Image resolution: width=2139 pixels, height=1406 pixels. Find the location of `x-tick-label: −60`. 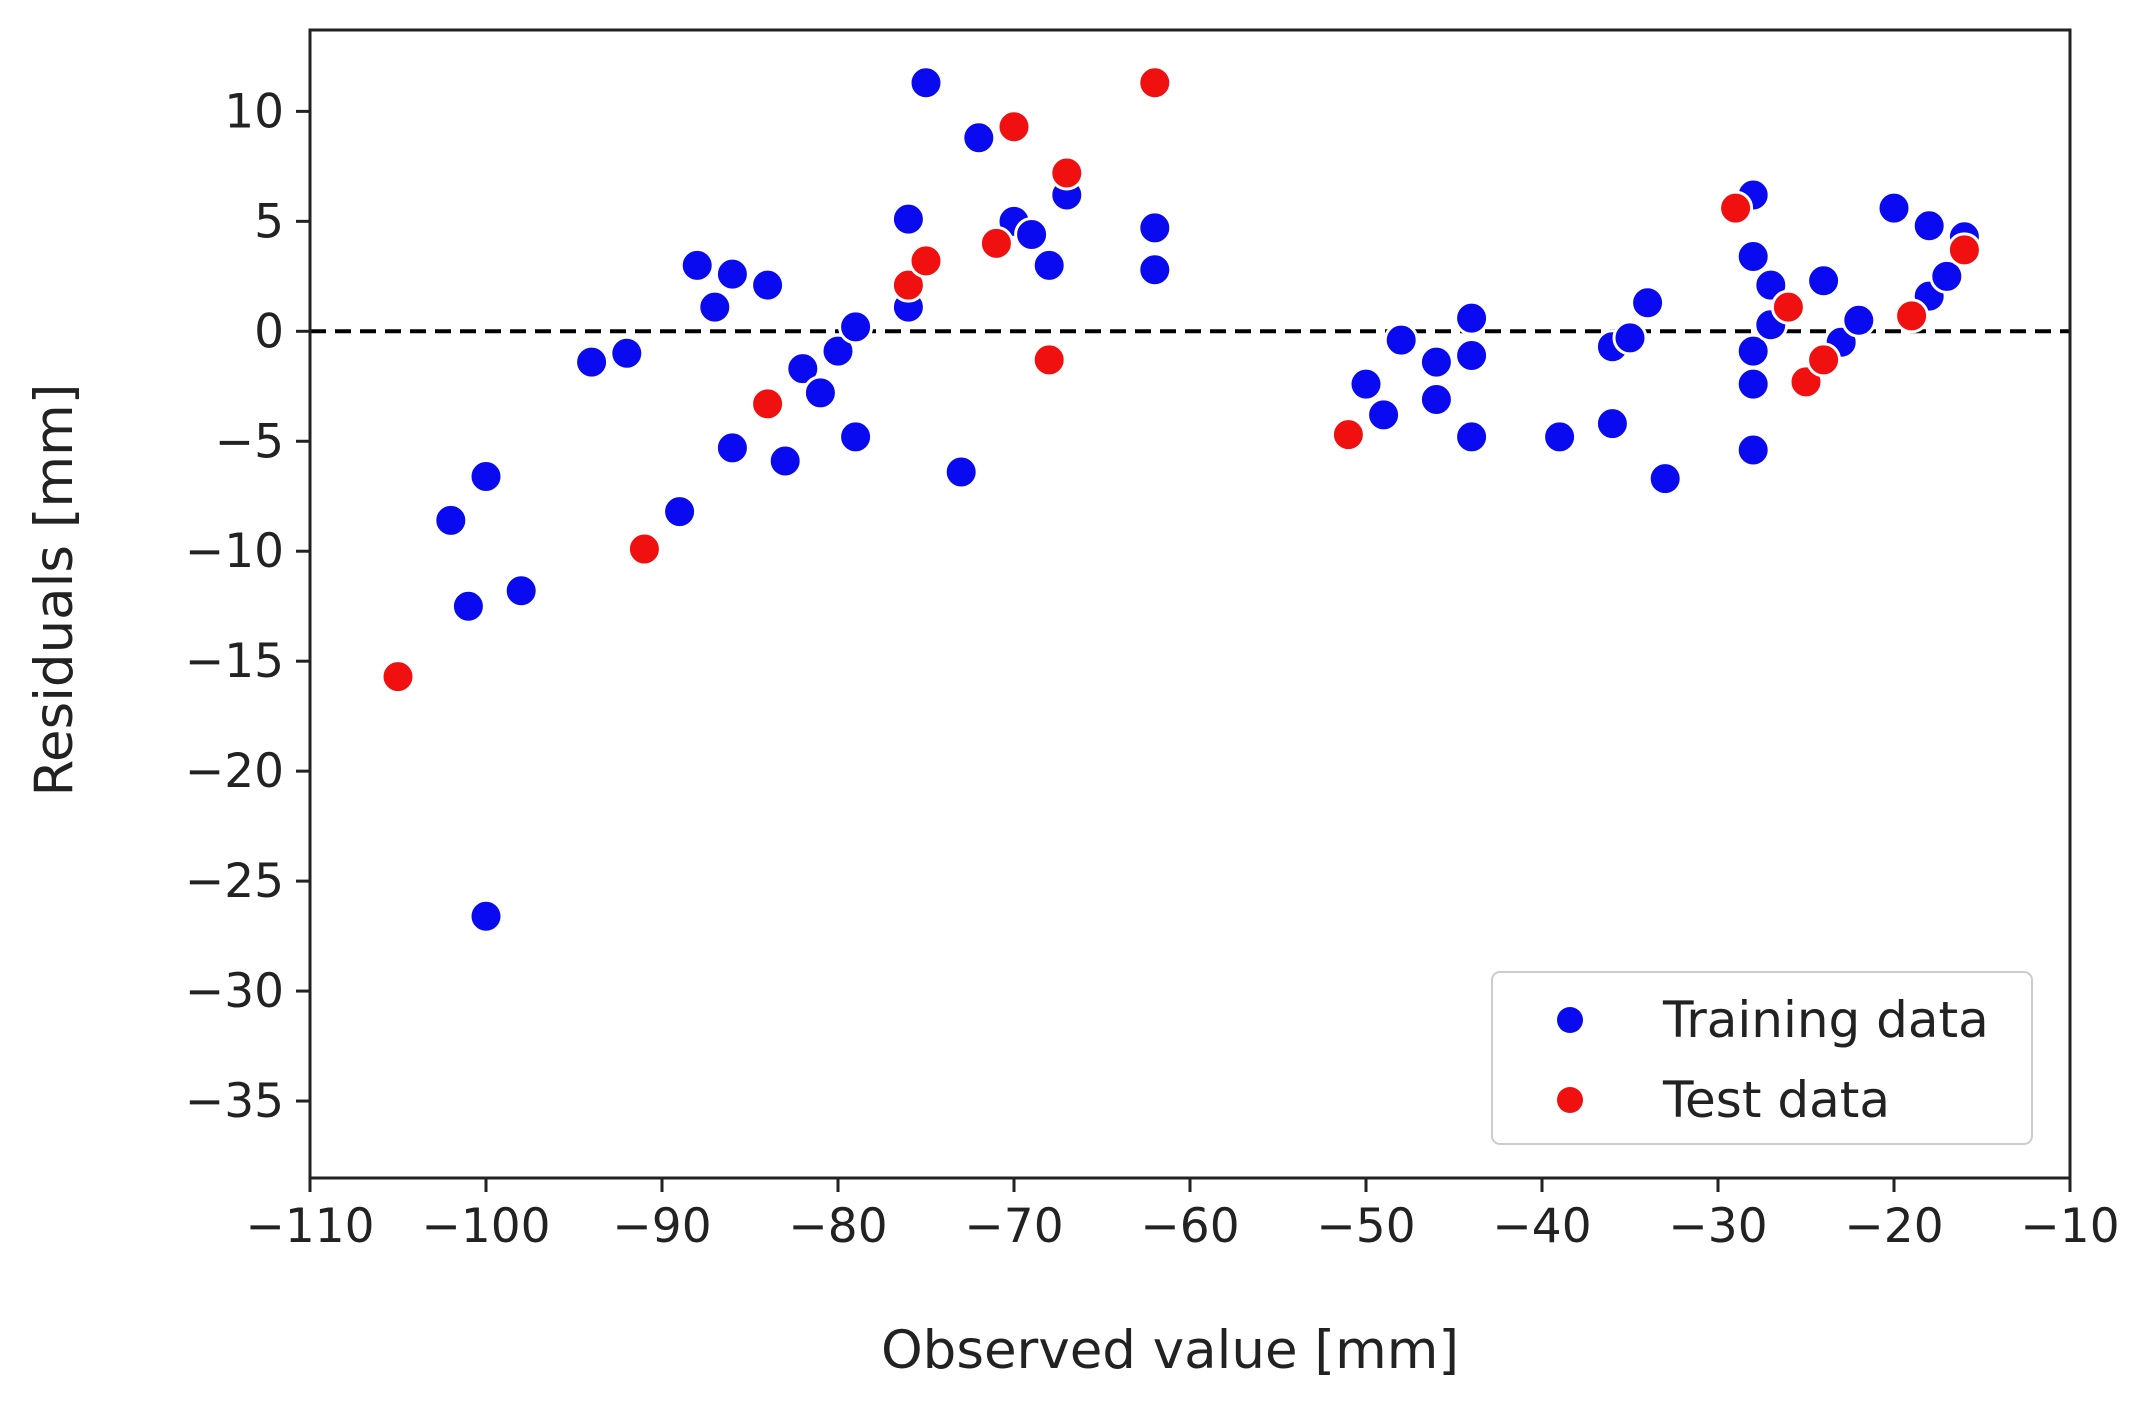

x-tick-label: −60 is located at coordinates (1189, 1226).